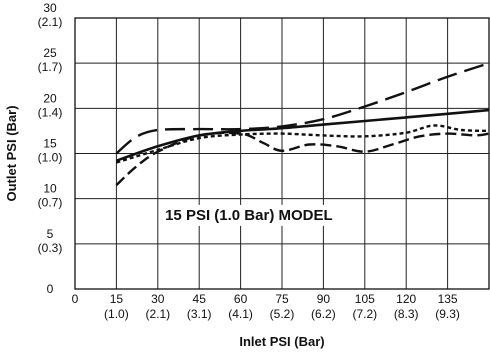 The width and height of the screenshot is (490, 352). Describe the element at coordinates (406, 314) in the screenshot. I see `x-tick-sublabel: (8.3)` at that location.